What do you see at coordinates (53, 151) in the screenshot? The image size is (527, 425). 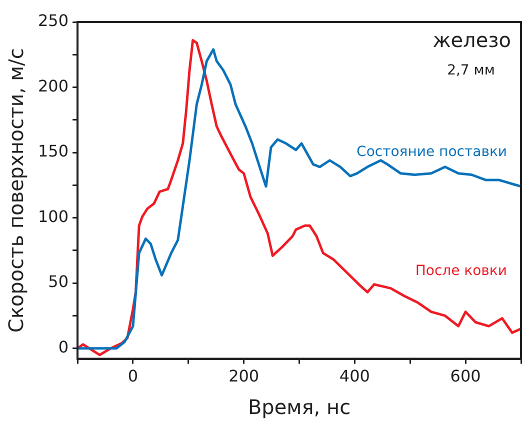 I see `y-tick-label: 150` at bounding box center [53, 151].